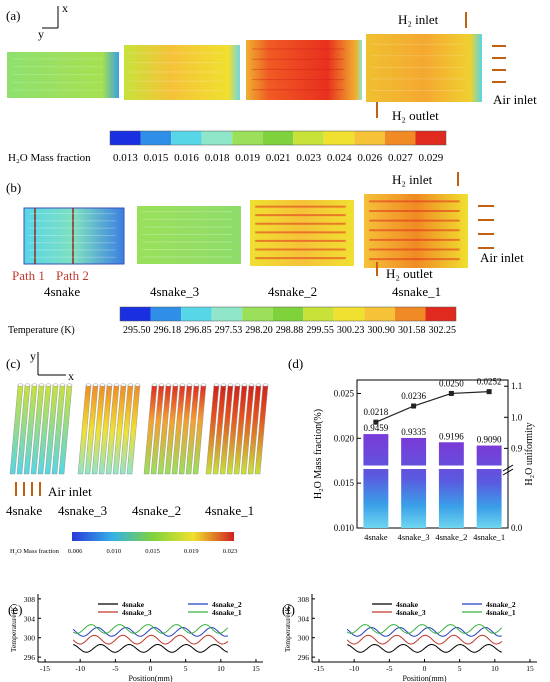  Describe the element at coordinates (460, 668) in the screenshot. I see `x-tick-label: 5` at that location.